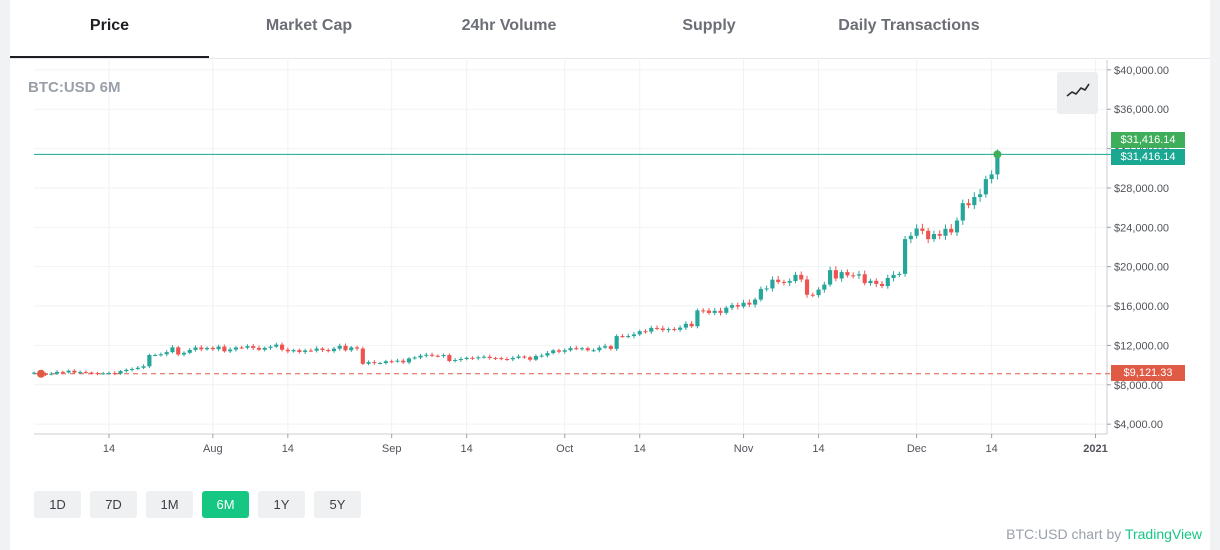 The height and width of the screenshot is (550, 1220). What do you see at coordinates (113, 504) in the screenshot?
I see `range-7d-button: 7D` at bounding box center [113, 504].